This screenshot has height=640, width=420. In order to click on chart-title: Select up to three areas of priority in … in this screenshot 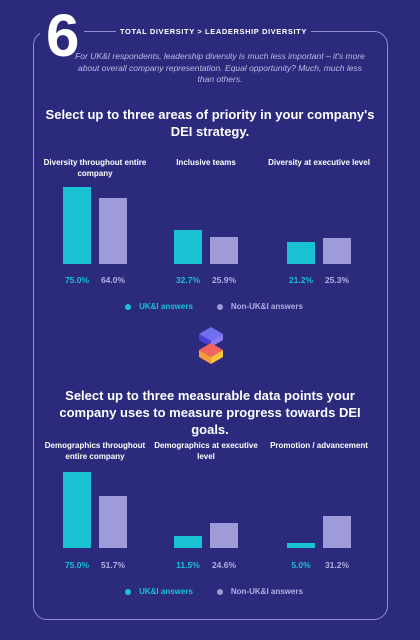, I will do `click(210, 123)`.